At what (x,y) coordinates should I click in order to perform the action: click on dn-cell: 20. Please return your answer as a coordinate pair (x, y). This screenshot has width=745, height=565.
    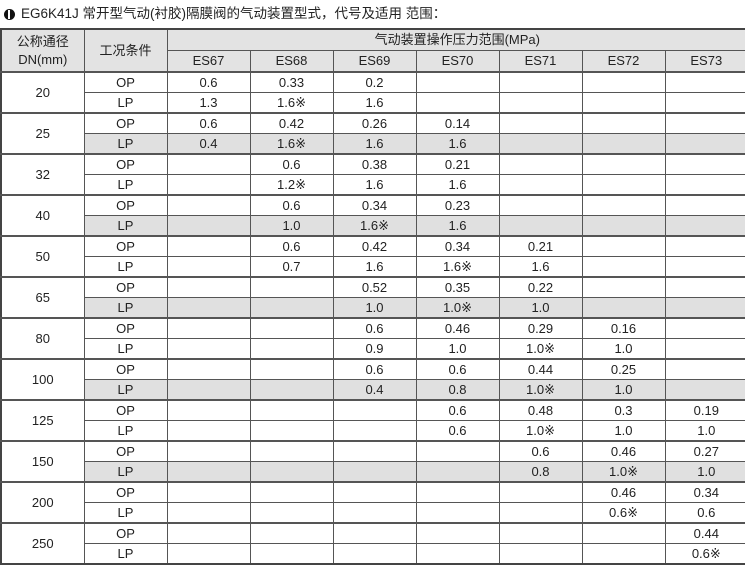
    Looking at the image, I should click on (42, 92).